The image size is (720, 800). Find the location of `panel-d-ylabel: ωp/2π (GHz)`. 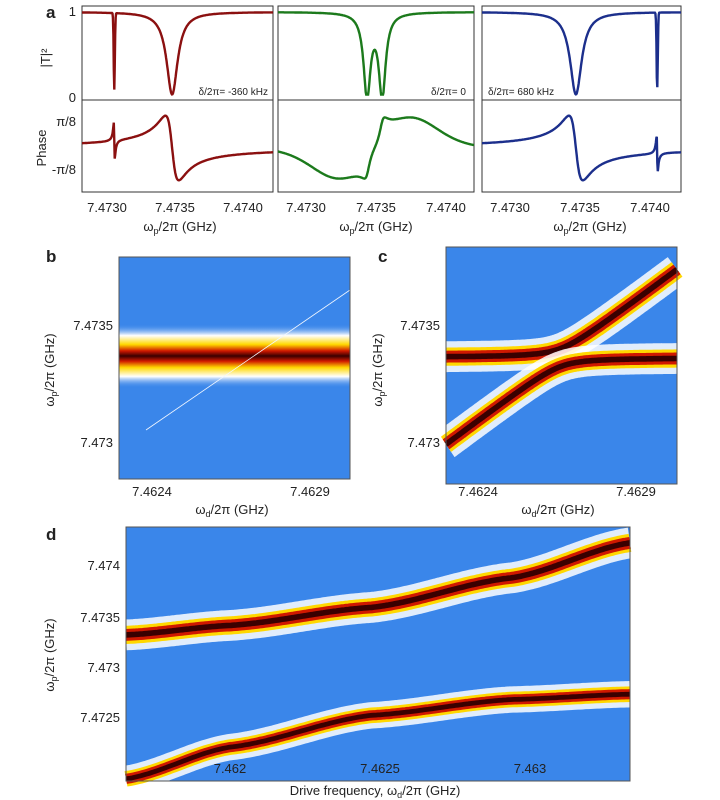

panel-d-ylabel: ωp/2π (GHz) is located at coordinates (50, 654).